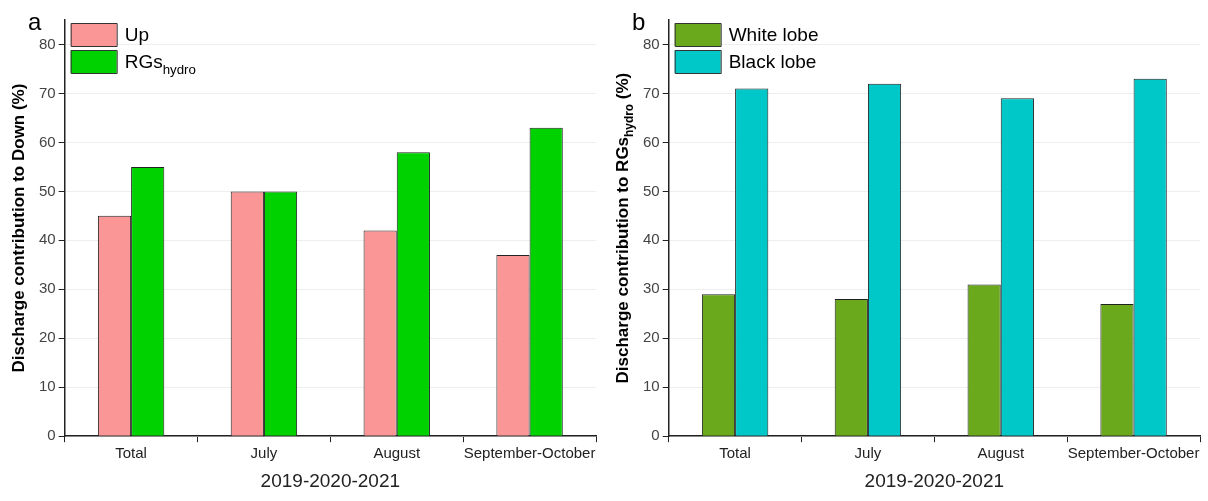 The image size is (1208, 501). Describe the element at coordinates (18, 228) in the screenshot. I see `y-axis-title: Discharge contribution to Down (%)` at that location.